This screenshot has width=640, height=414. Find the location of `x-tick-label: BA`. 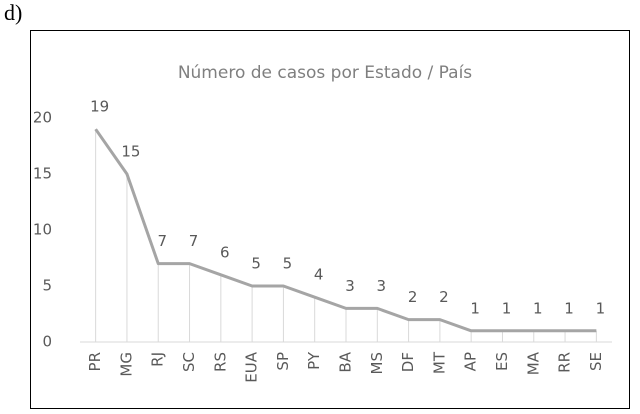

x-tick-label: BA is located at coordinates (346, 361).